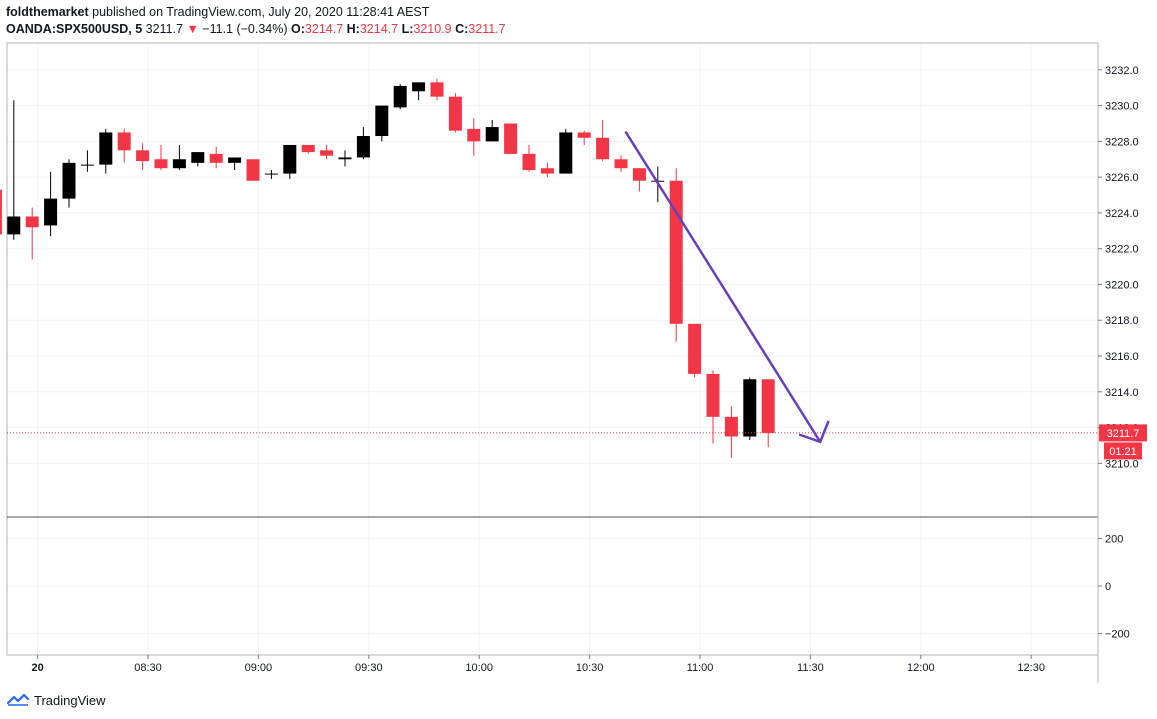  I want to click on open-label: O:, so click(298, 29).